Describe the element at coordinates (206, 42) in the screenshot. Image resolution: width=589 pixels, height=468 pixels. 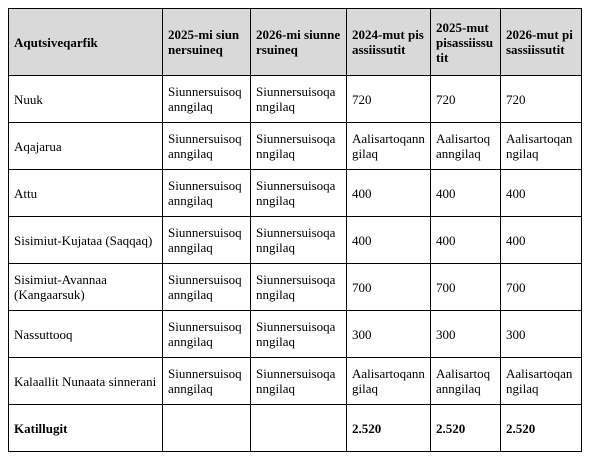
I see `header-cell: 2025-mi siunnersuineq` at that location.